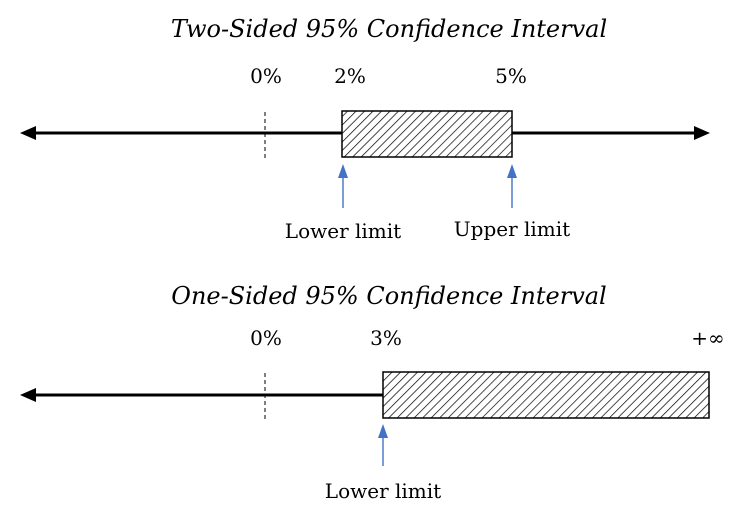  What do you see at coordinates (512, 186) in the screenshot?
I see `upper-limit-pointer-icon` at bounding box center [512, 186].